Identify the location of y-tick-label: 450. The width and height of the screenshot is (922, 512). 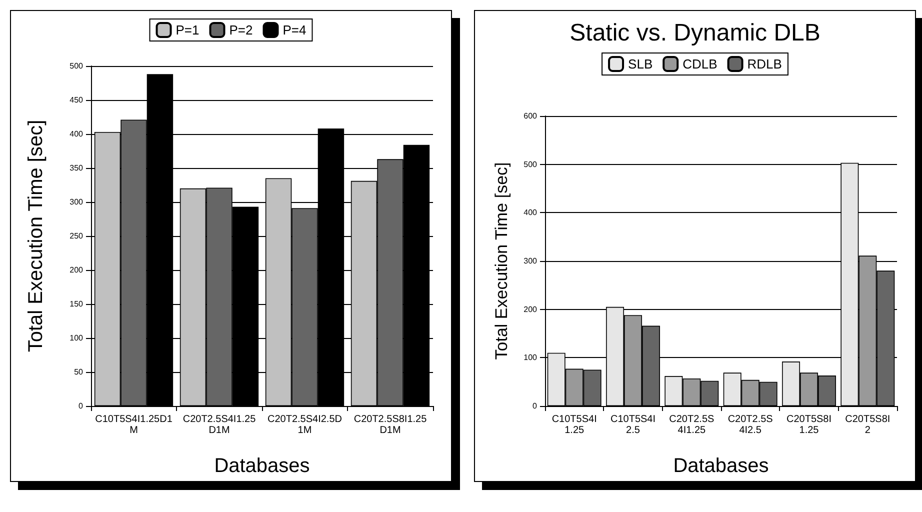
(77, 100).